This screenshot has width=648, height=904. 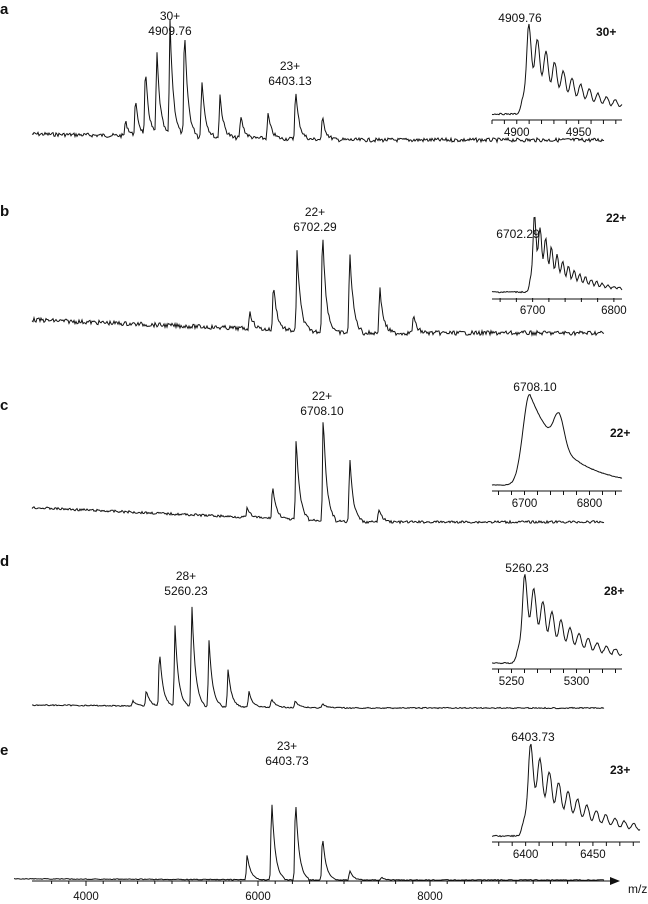 What do you see at coordinates (579, 133) in the screenshot?
I see `inset-tick-label: 4950` at bounding box center [579, 133].